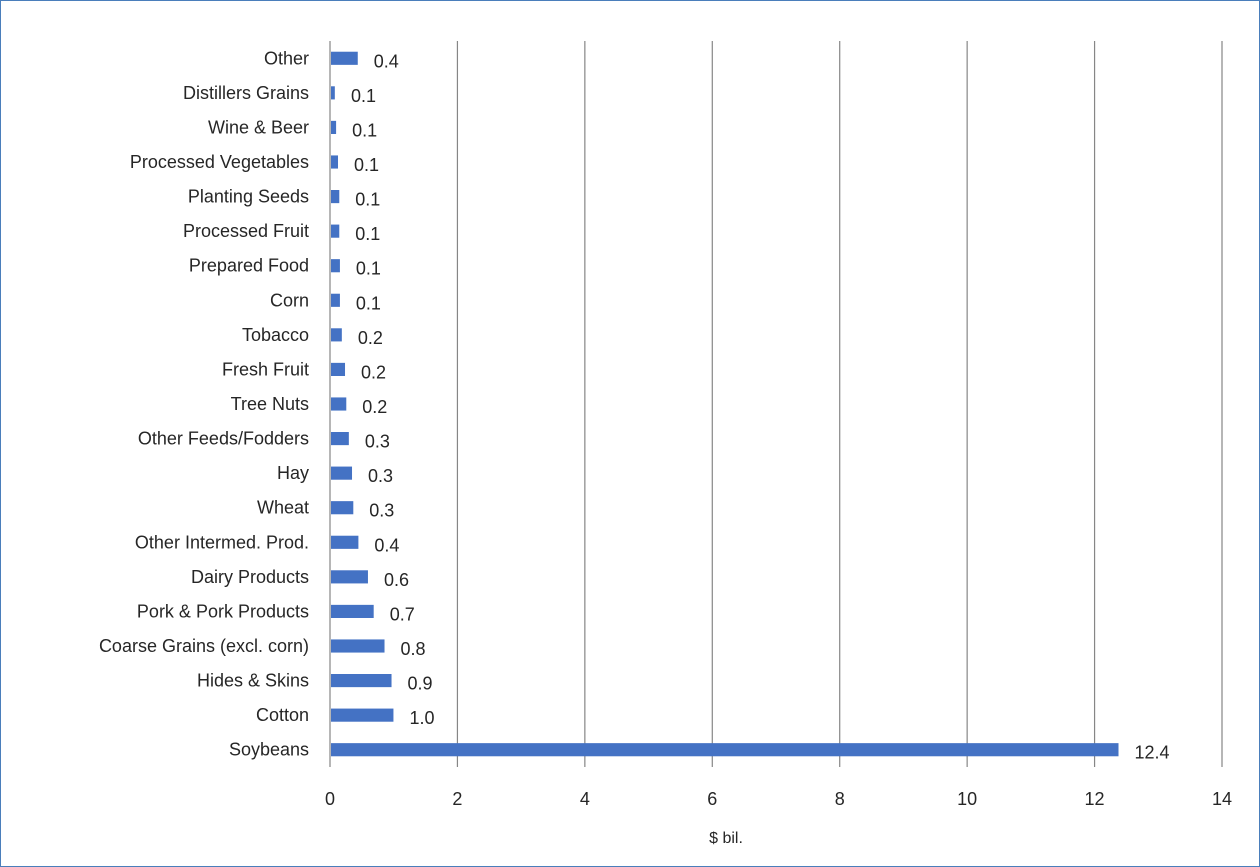 The height and width of the screenshot is (867, 1260). Describe the element at coordinates (396, 580) in the screenshot. I see `data-label: 0.6` at that location.